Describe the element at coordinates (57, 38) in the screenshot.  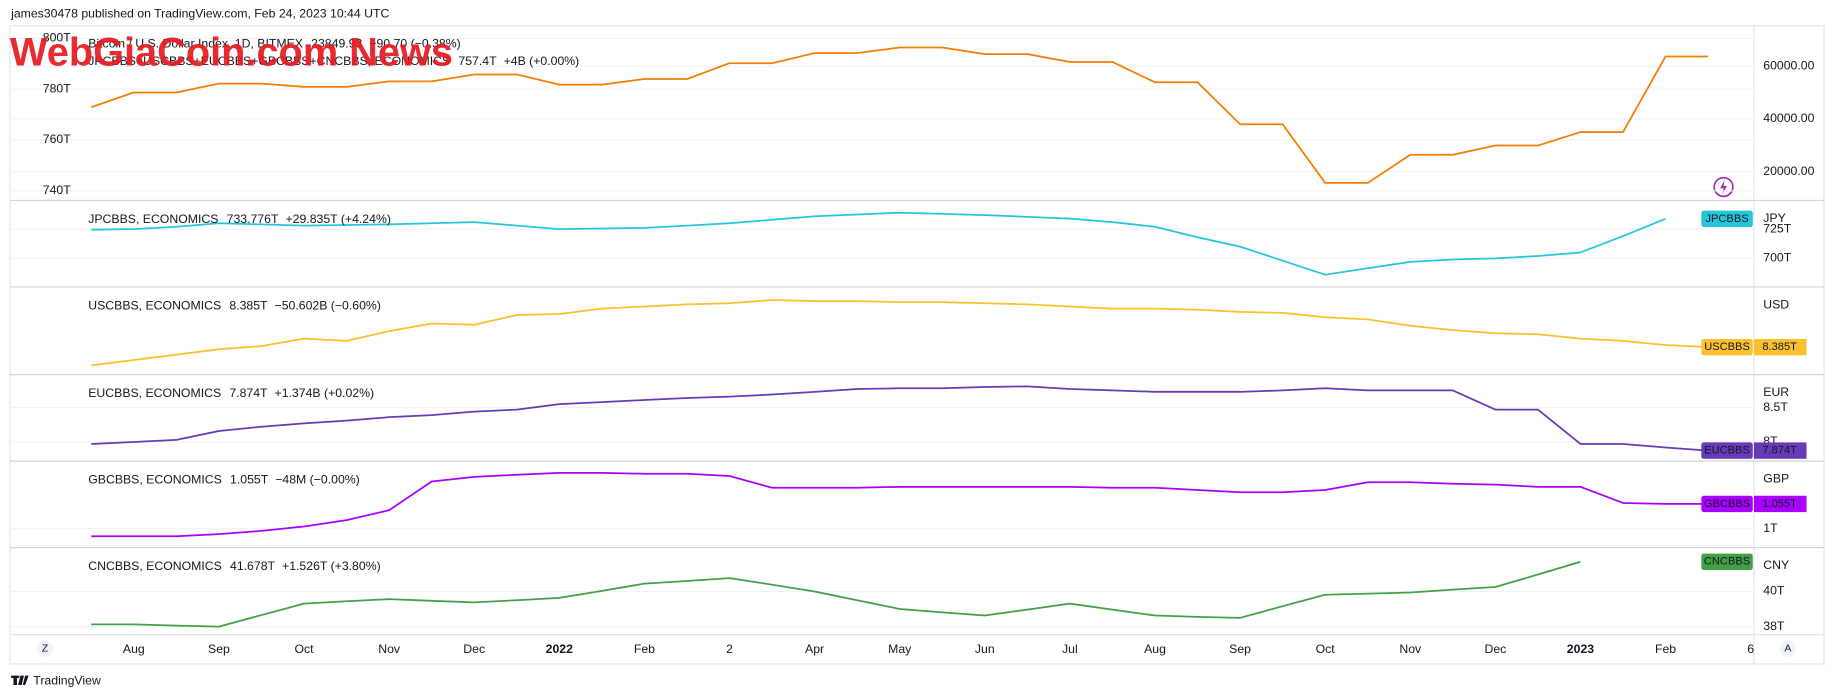
I see `y-tick-label: 800T` at that location.